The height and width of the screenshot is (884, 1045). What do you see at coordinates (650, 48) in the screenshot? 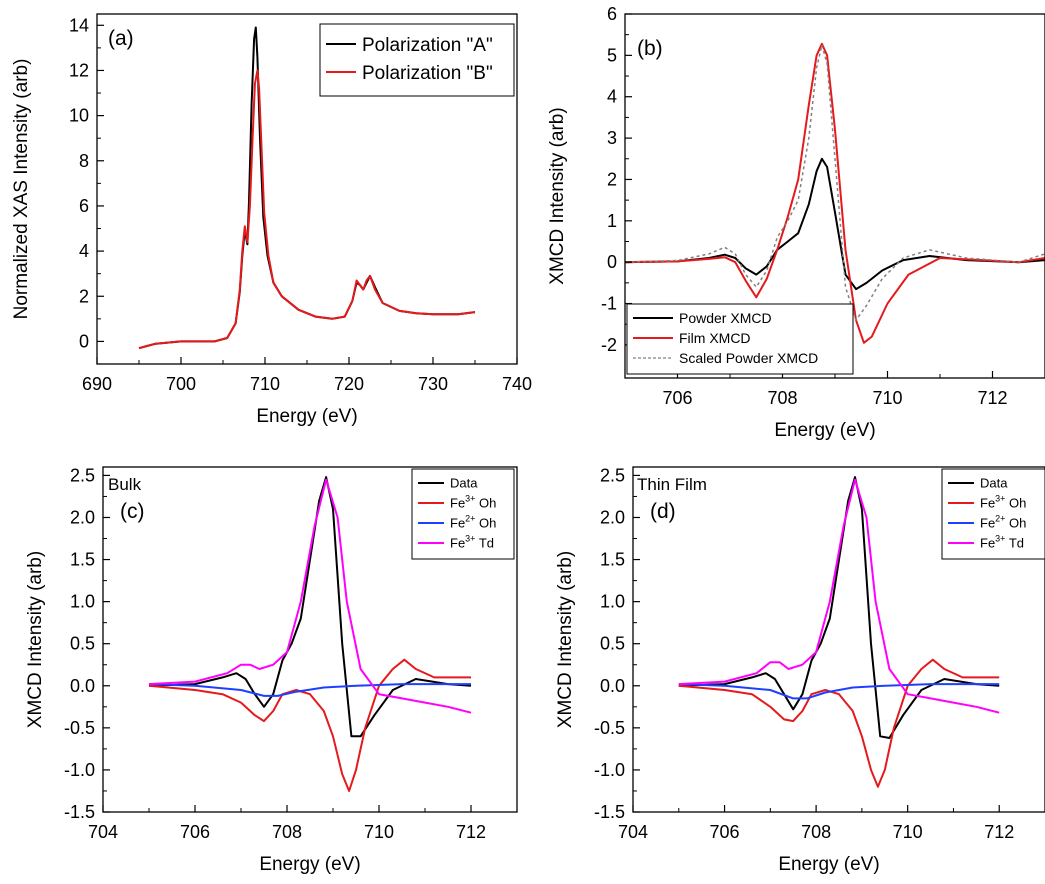
I see `panel-label: (b)` at bounding box center [650, 48].